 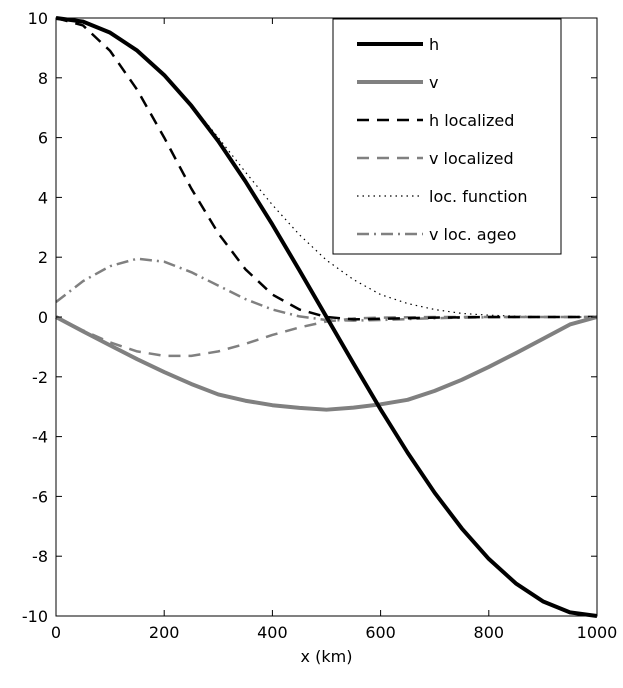 I want to click on x-tick-label: 400, so click(x=272, y=632).